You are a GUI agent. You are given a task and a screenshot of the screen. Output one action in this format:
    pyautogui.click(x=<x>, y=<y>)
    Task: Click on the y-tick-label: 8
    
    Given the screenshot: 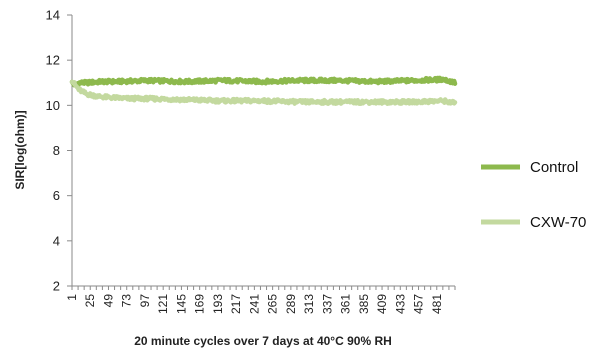 What is the action you would take?
    pyautogui.click(x=56, y=150)
    